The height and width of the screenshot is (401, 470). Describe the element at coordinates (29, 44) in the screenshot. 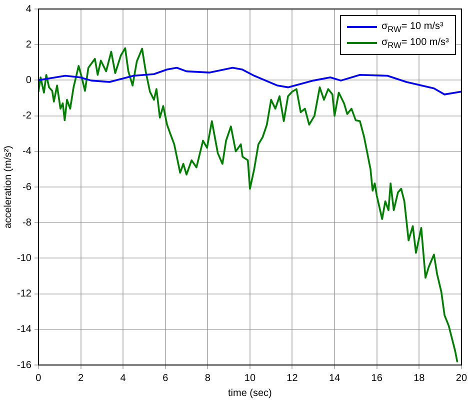

I see `y-tick-label: 2` at that location.